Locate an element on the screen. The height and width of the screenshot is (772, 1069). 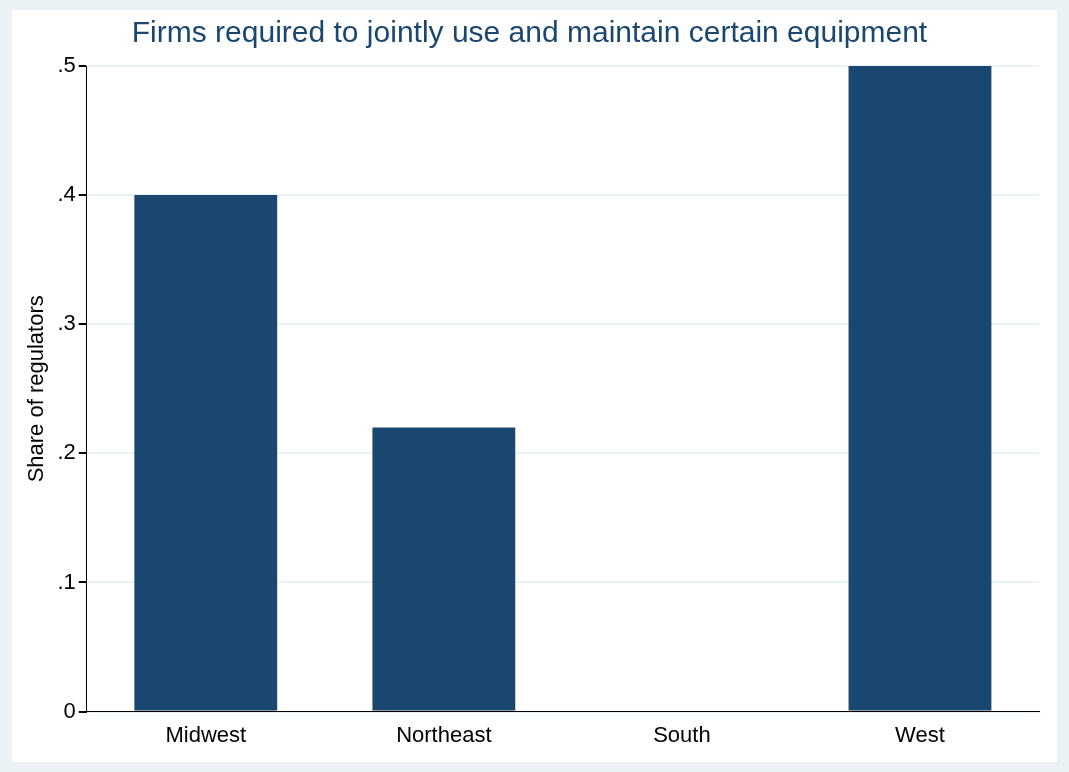
x-tick-label: Northeast is located at coordinates (444, 734).